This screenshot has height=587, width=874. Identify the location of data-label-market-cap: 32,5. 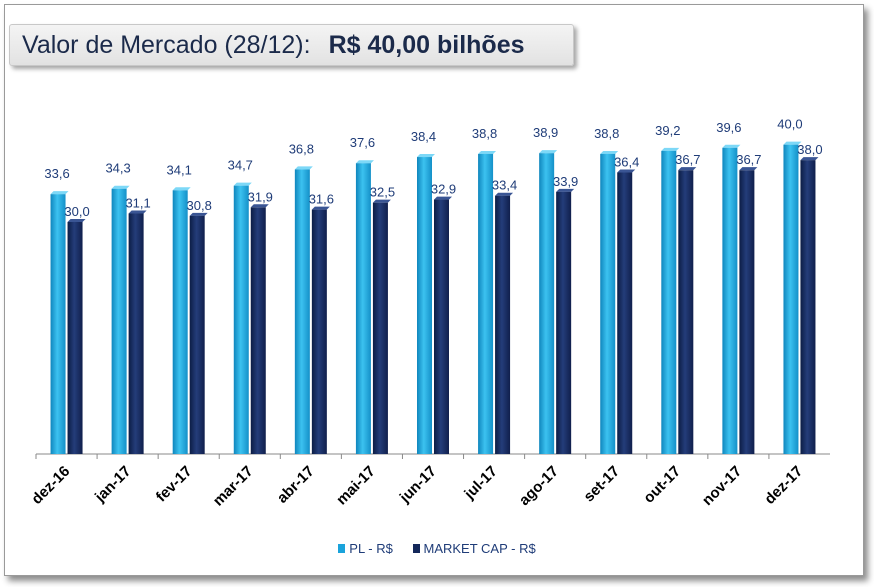
(382, 192).